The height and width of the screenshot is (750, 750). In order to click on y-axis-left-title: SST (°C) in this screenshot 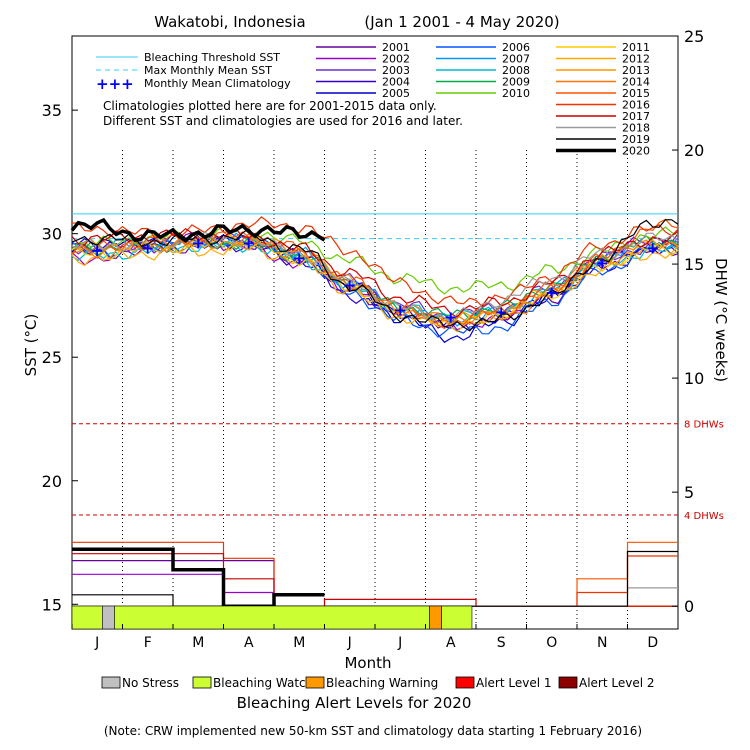, I will do `click(31, 345)`.